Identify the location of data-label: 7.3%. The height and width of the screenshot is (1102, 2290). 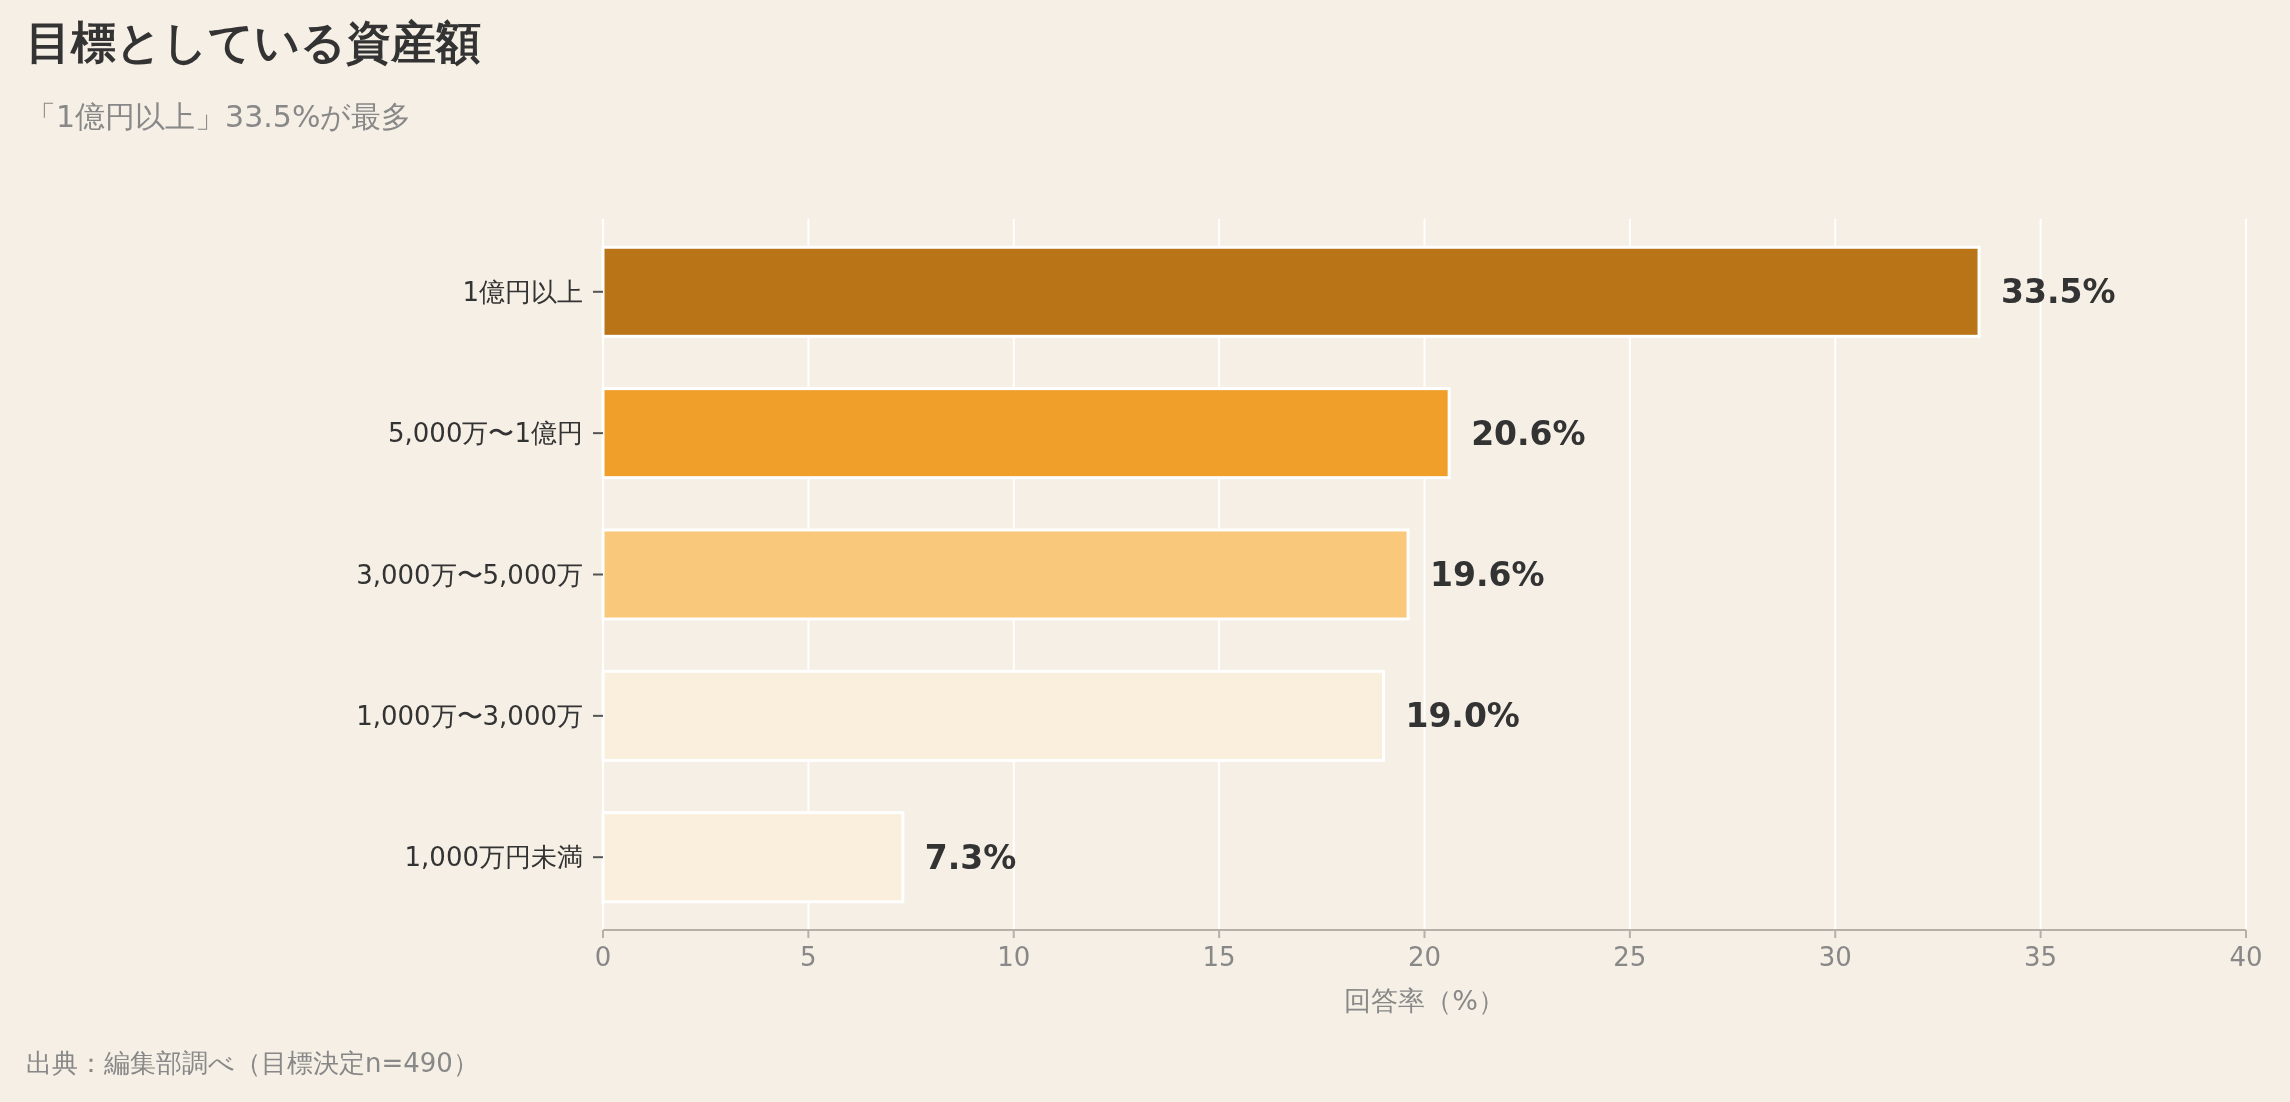
(970, 857).